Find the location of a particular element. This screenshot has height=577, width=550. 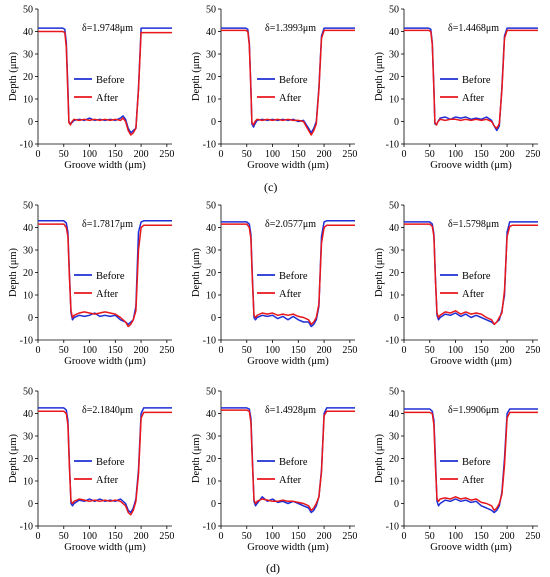

caption-d: (d) is located at coordinates (273, 568).